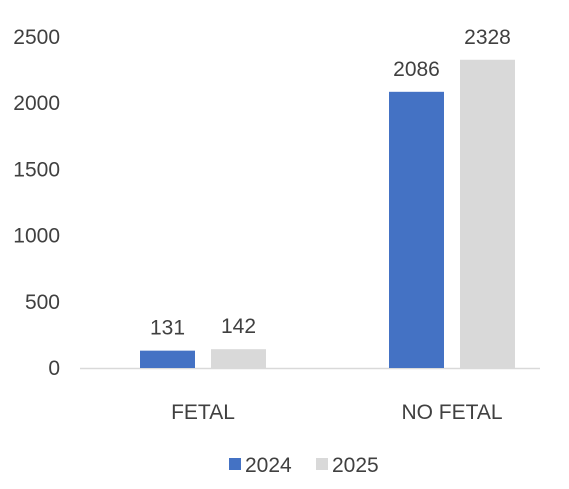 The image size is (569, 489). What do you see at coordinates (238, 358) in the screenshot?
I see `bar-fetal-2025` at bounding box center [238, 358].